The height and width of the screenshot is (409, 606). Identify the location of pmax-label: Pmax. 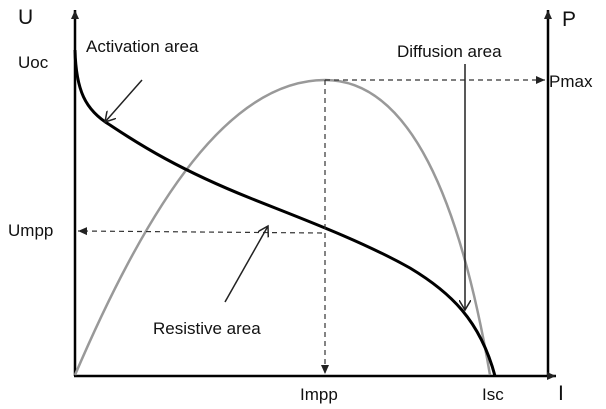
(571, 81).